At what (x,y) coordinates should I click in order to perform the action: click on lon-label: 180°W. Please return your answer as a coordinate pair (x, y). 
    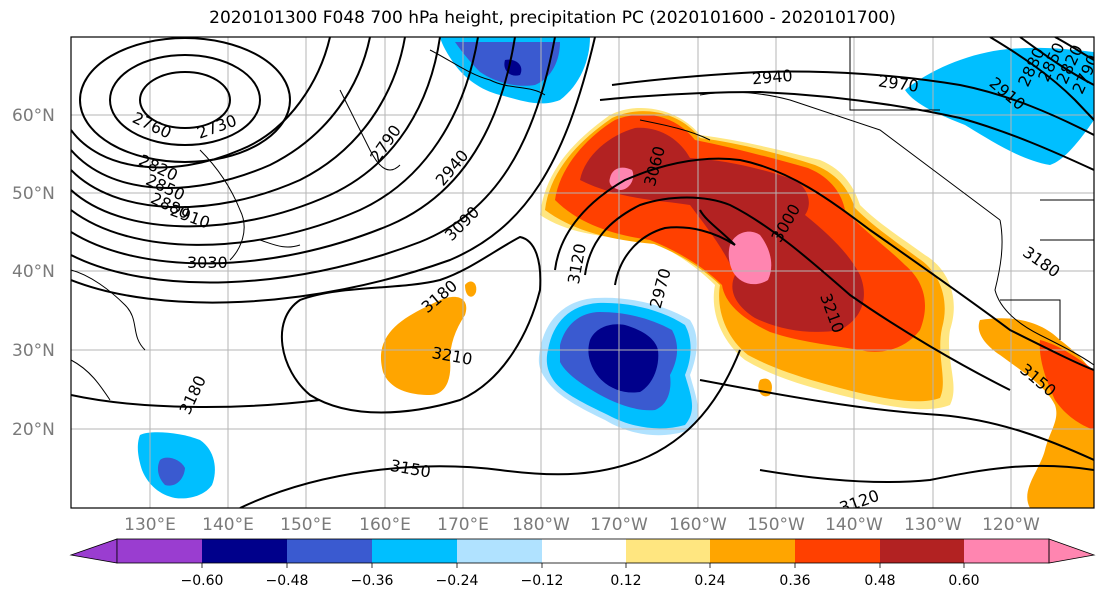
    Looking at the image, I should click on (541, 525).